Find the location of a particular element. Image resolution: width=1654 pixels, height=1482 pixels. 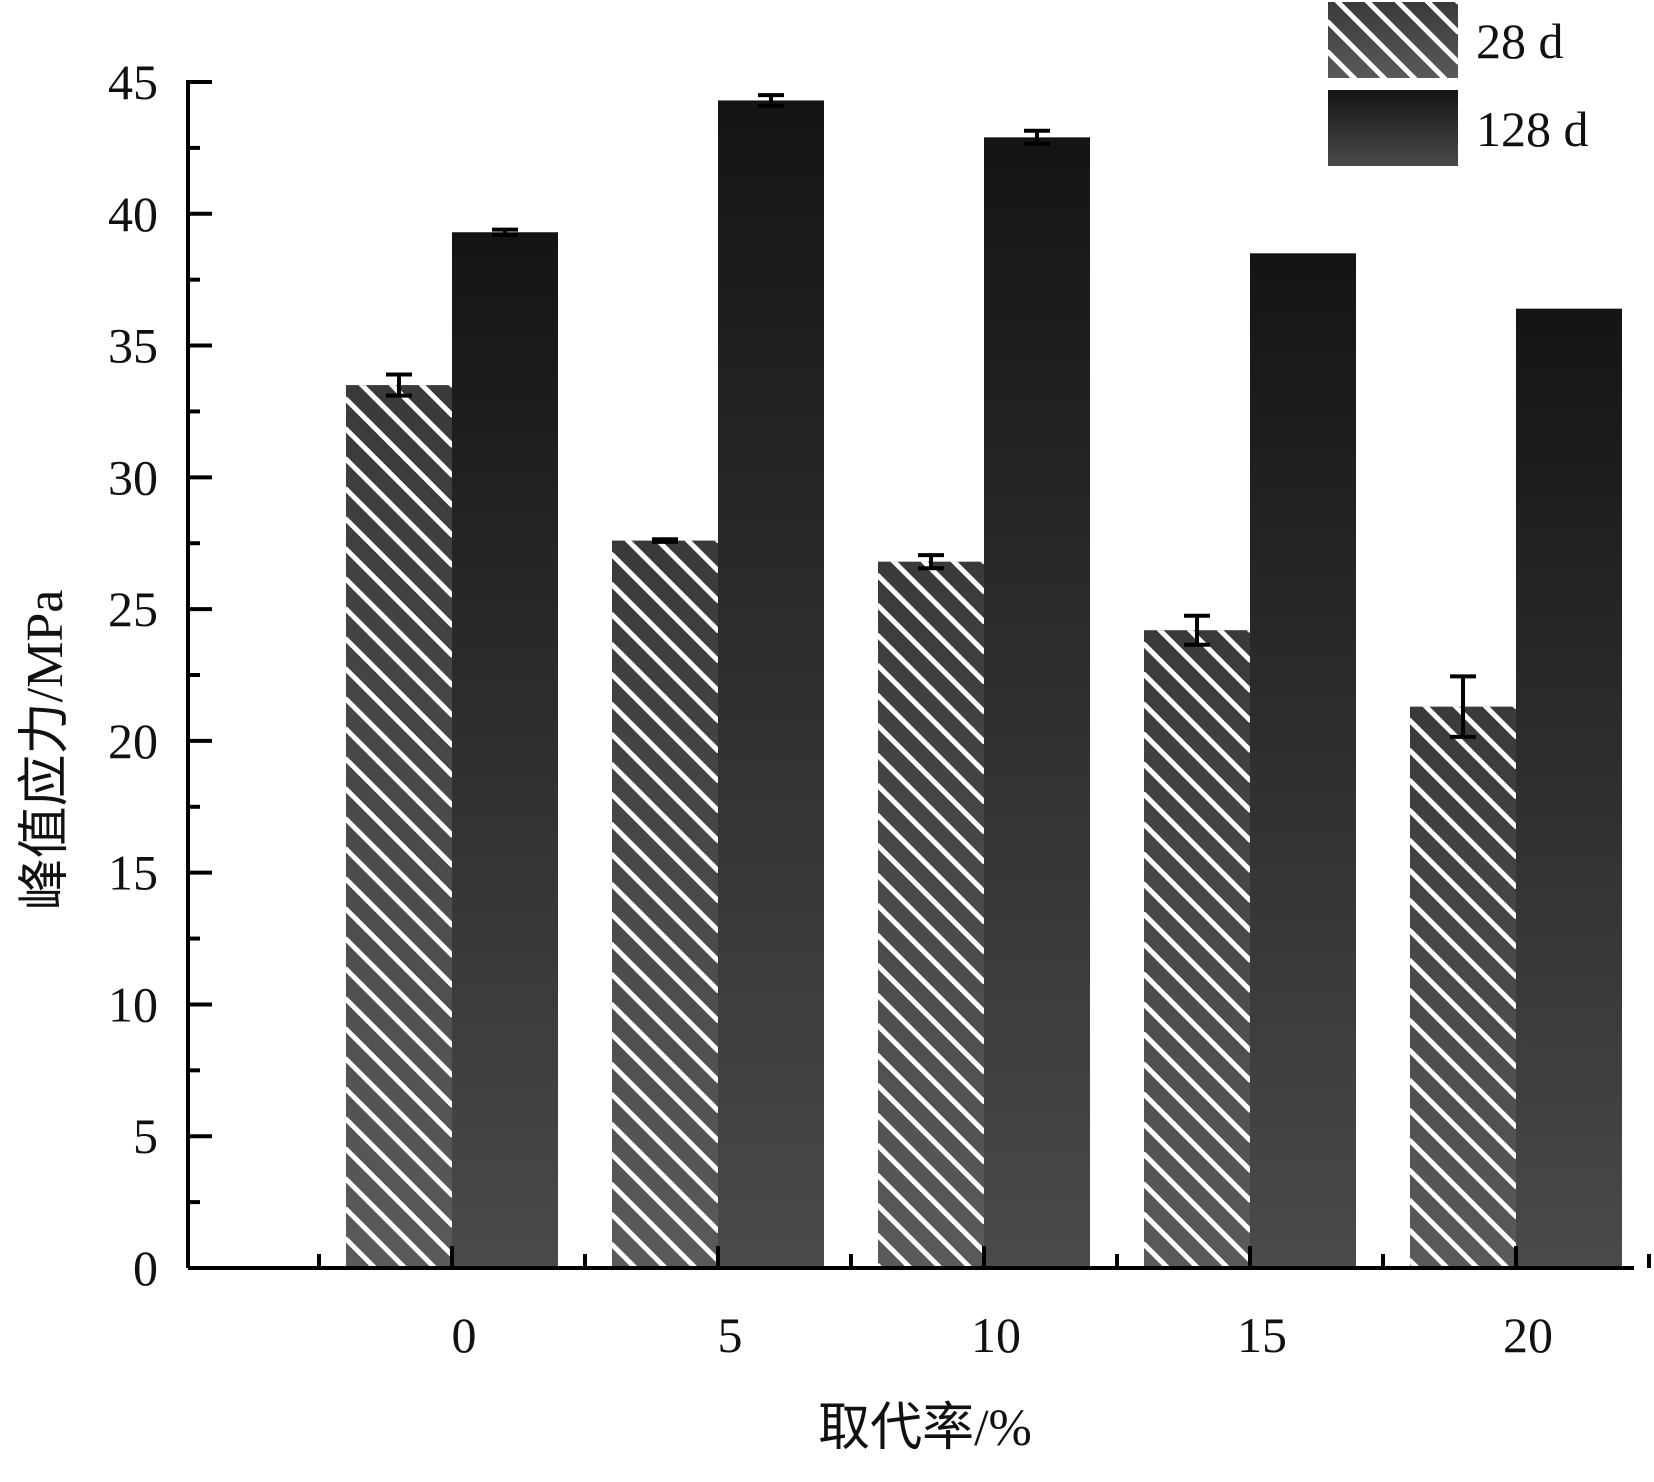

legend-item-128d: 128 d is located at coordinates (1458, 128).